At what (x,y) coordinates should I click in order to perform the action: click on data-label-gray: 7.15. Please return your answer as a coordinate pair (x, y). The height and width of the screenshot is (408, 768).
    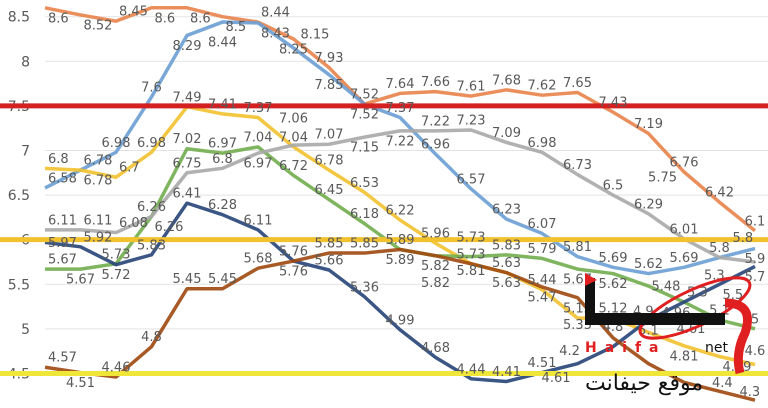
    Looking at the image, I should click on (364, 148).